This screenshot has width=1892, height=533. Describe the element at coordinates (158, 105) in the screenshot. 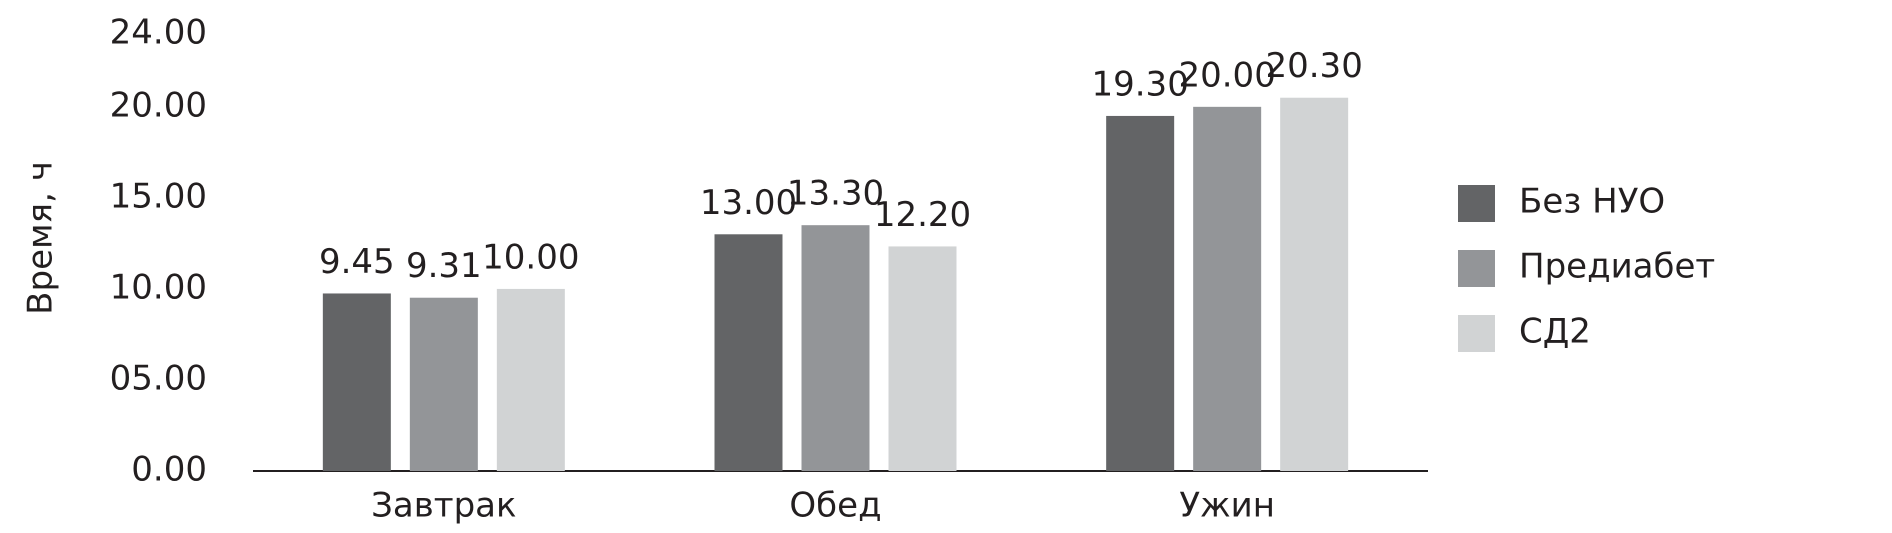

I see `y-tick-label: 20.00` at that location.